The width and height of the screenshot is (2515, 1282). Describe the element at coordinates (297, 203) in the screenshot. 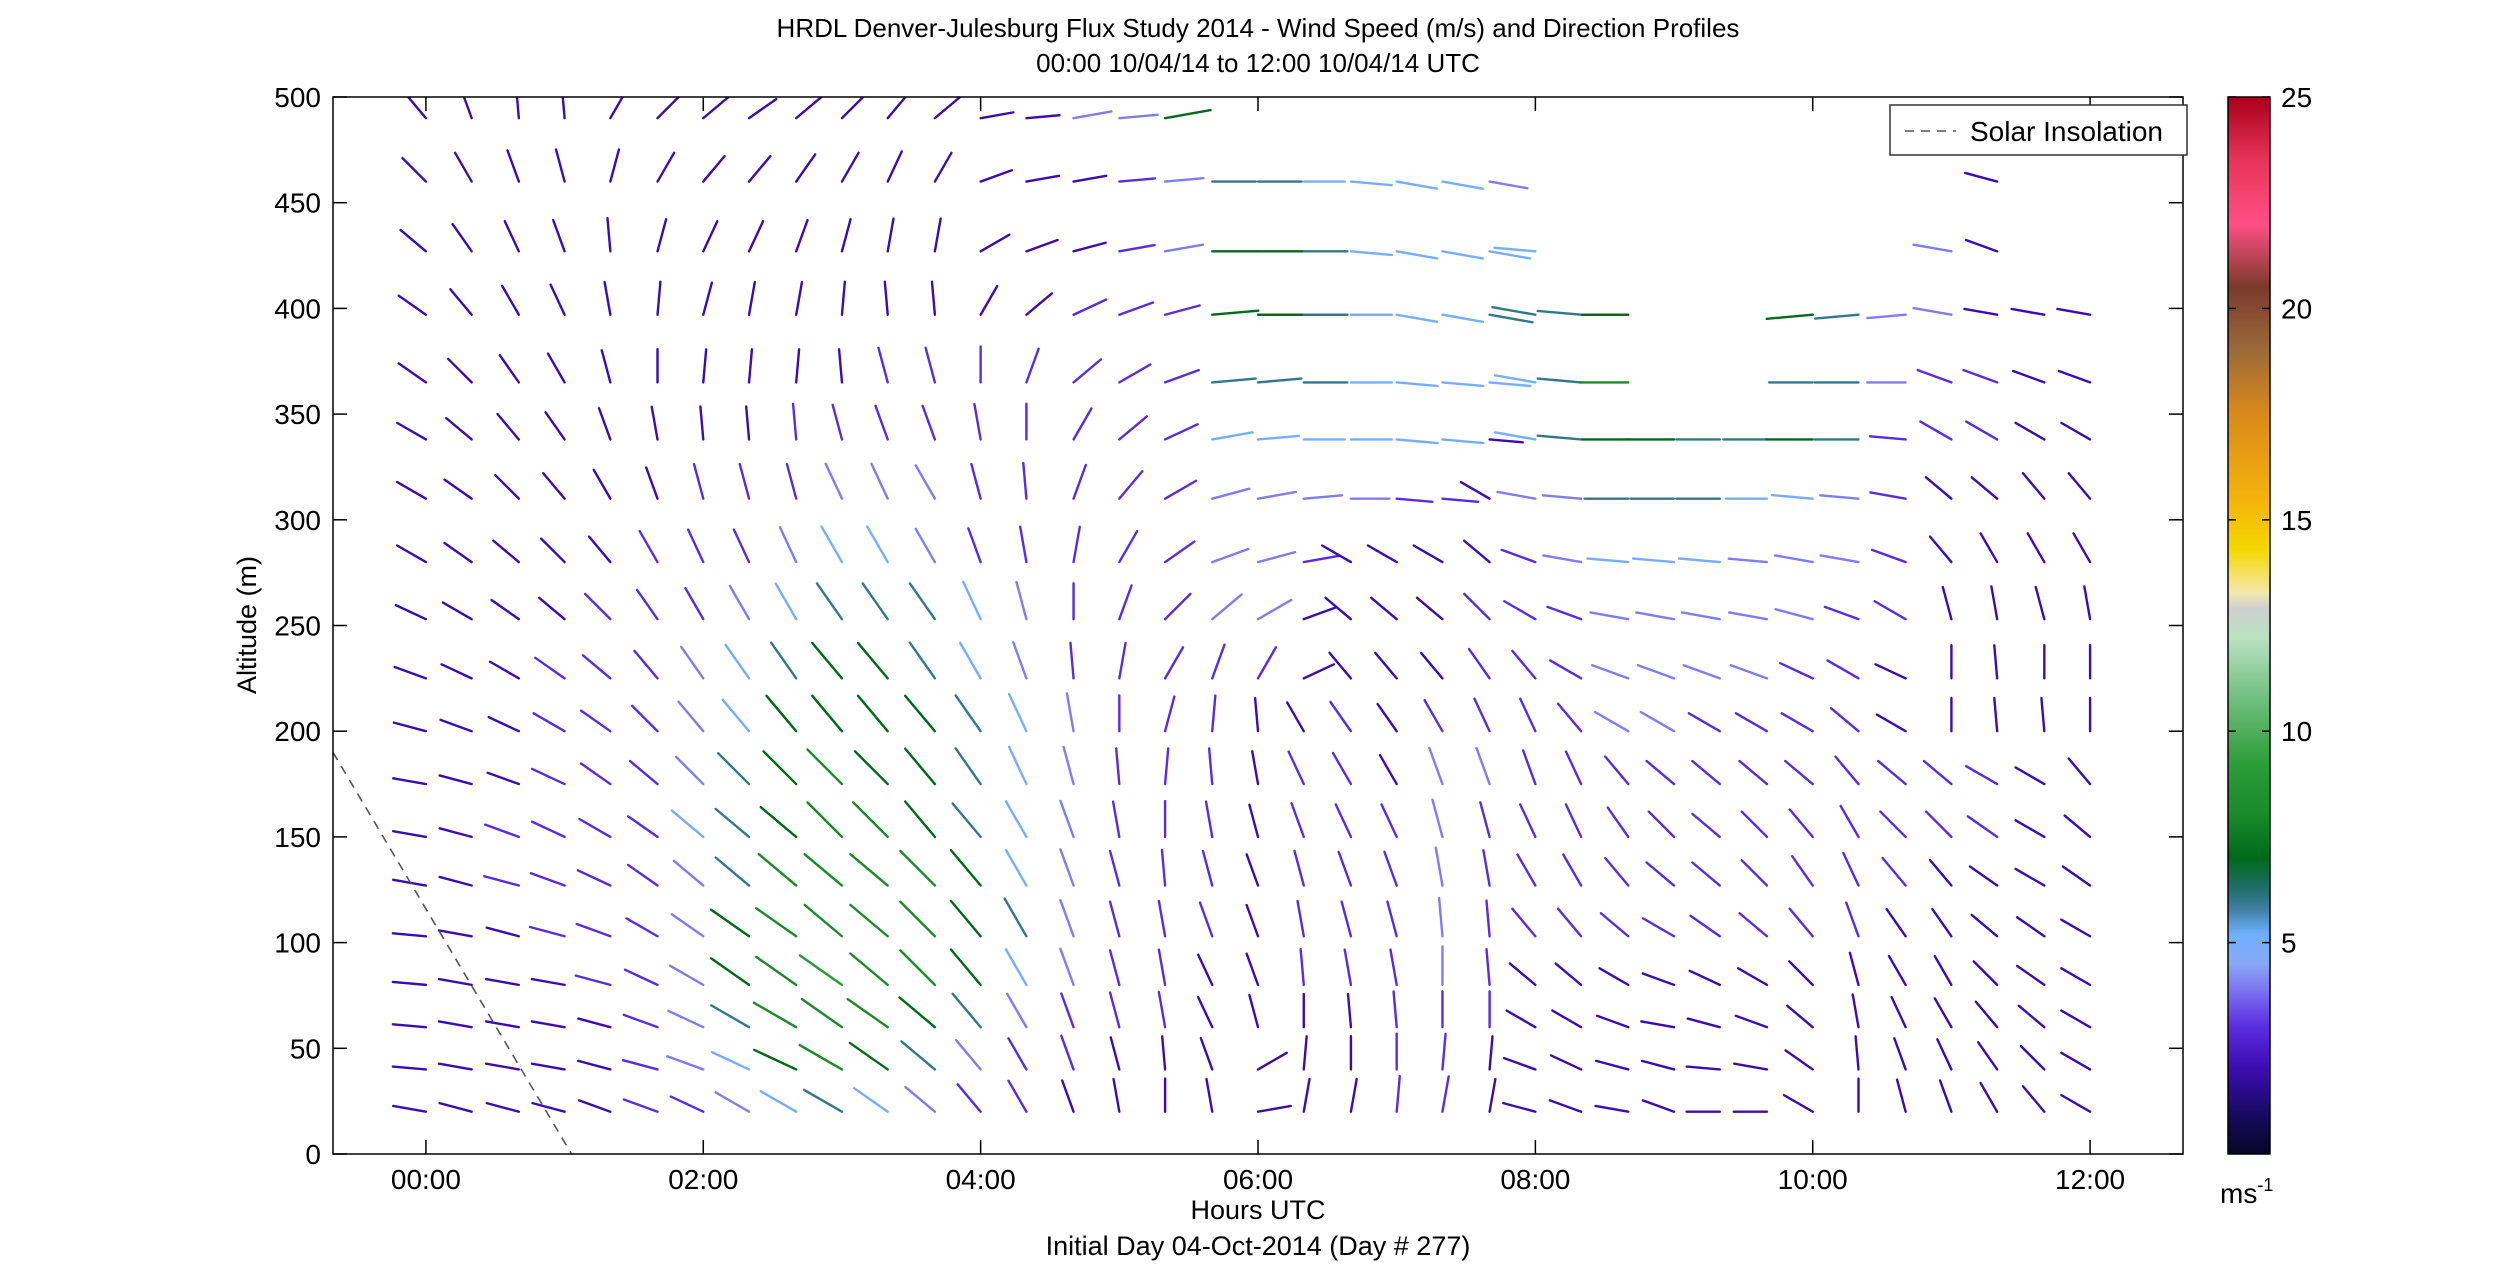

I see `y-tick-label: 450` at that location.